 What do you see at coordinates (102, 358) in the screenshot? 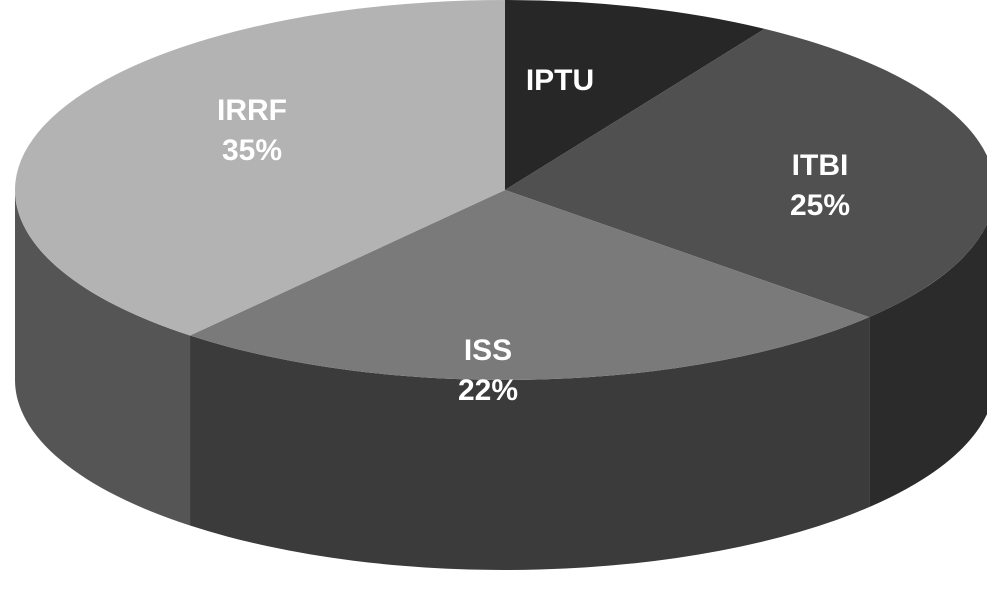
I see `pie-side-irrf` at bounding box center [102, 358].